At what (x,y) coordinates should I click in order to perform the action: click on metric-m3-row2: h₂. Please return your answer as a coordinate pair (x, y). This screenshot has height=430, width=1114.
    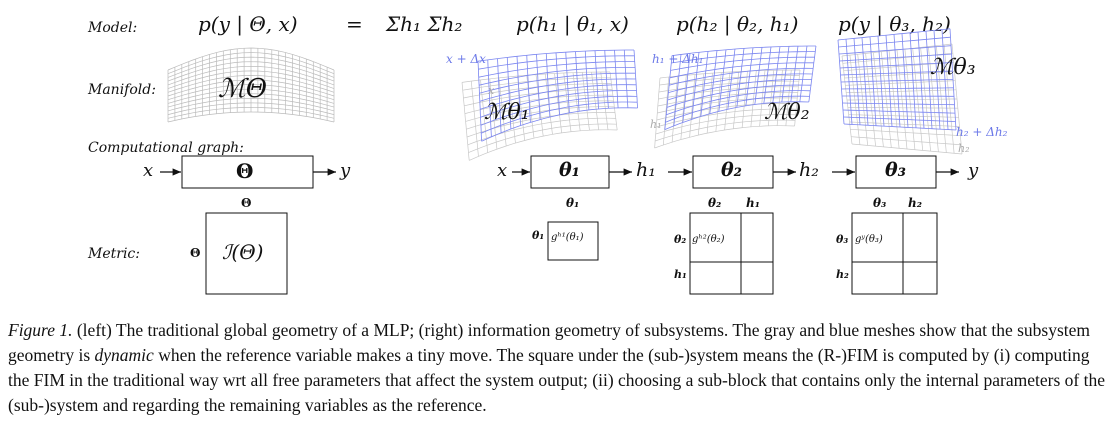
    Looking at the image, I should click on (842, 274).